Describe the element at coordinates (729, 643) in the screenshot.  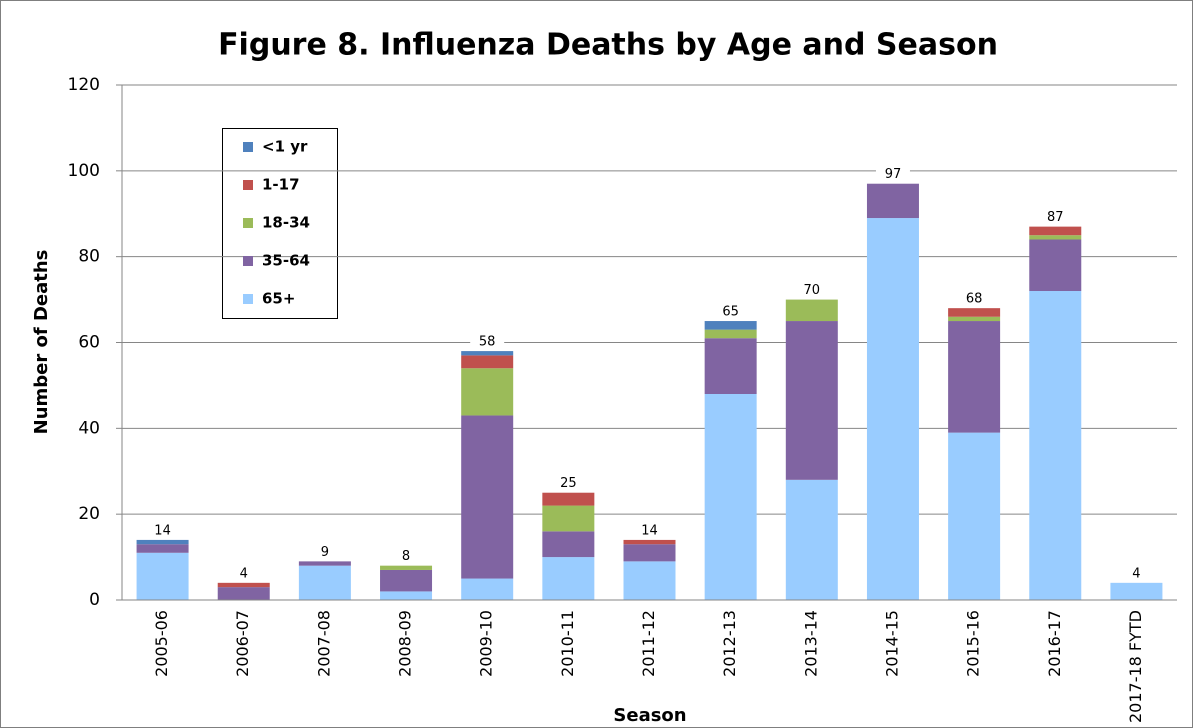
I see `x-tick-label: 2012-13` at that location.